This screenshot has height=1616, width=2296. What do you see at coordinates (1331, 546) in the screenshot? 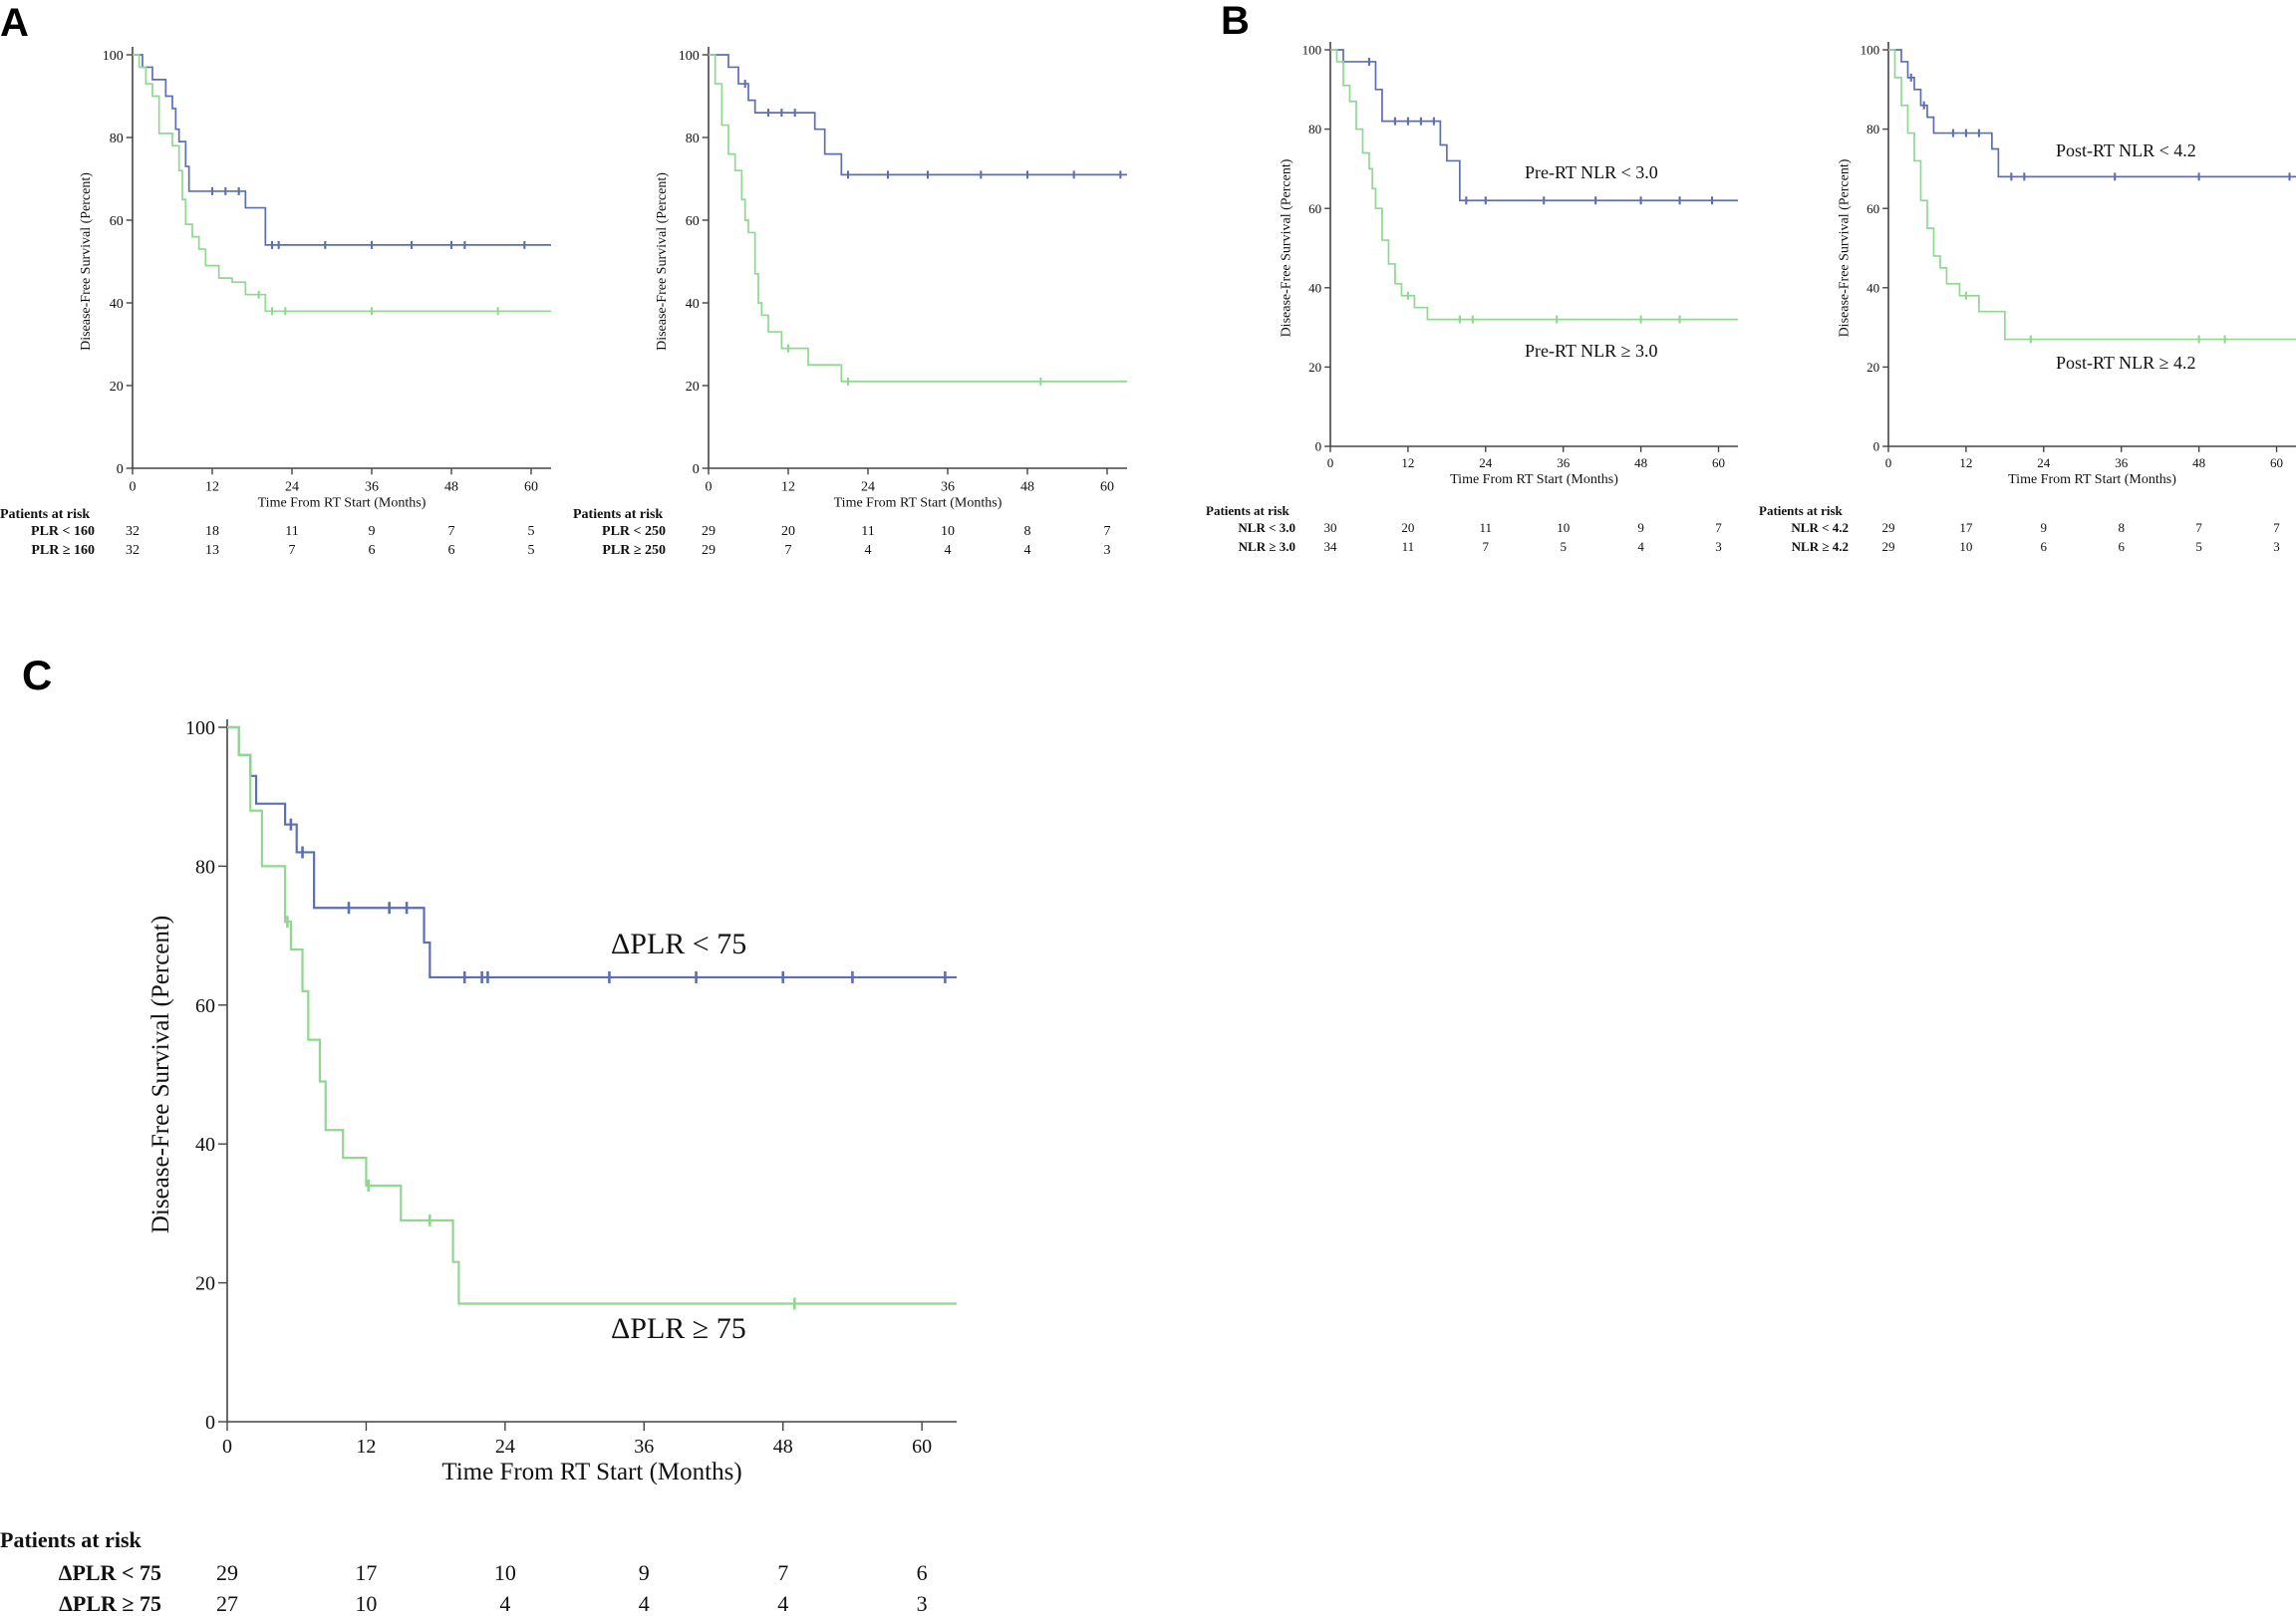
I see `risk-value: 34` at bounding box center [1331, 546].